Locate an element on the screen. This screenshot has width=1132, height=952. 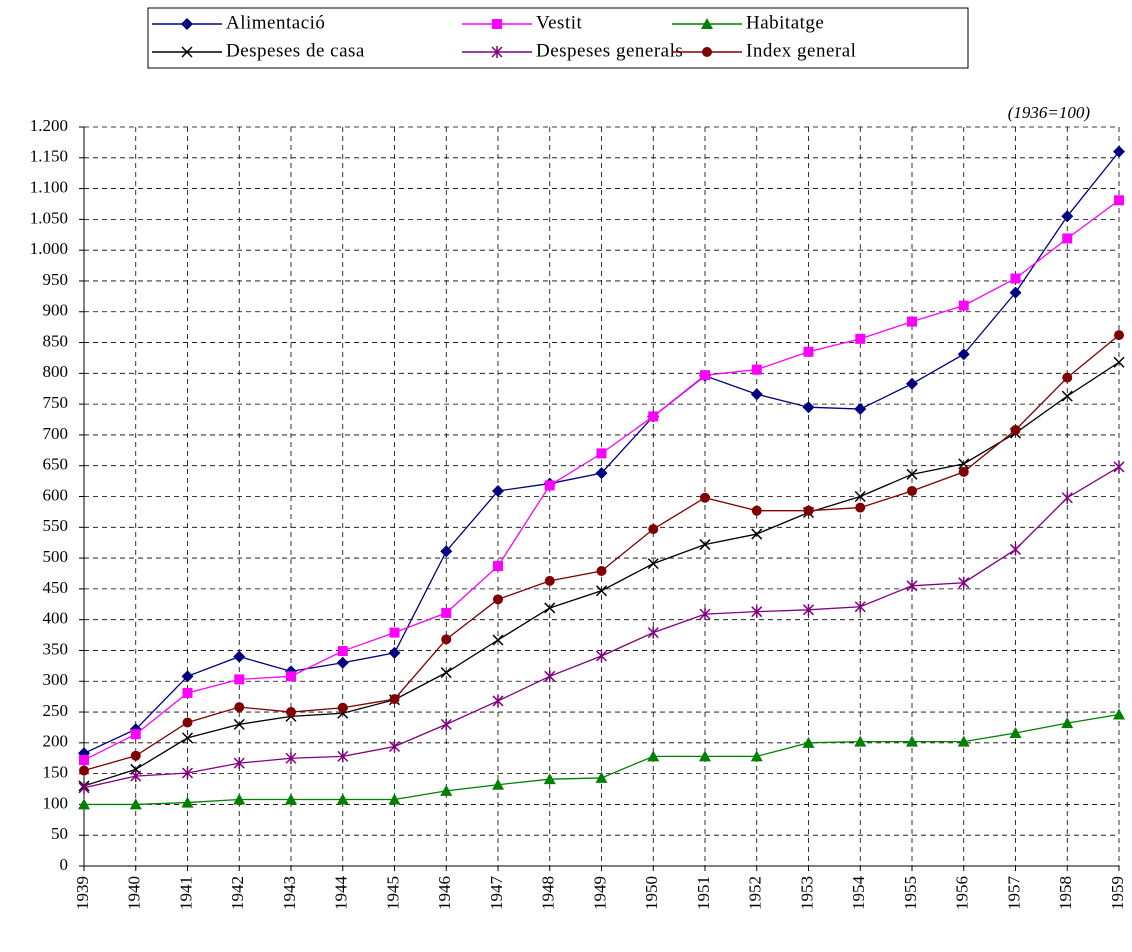
x-tick-label: 1957 is located at coordinates (1013, 893).